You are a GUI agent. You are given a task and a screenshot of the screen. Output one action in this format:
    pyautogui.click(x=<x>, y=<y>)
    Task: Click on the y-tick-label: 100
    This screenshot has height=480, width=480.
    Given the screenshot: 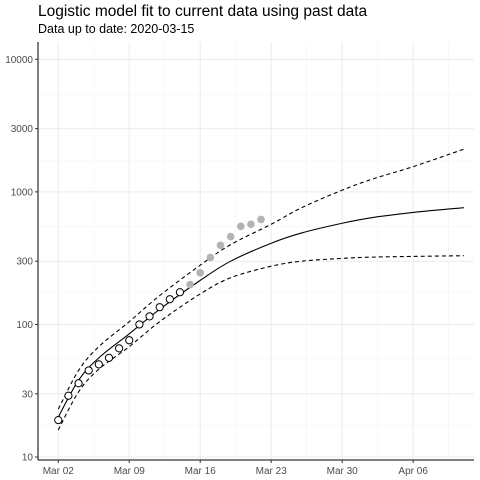 What is the action you would take?
    pyautogui.click(x=24, y=325)
    